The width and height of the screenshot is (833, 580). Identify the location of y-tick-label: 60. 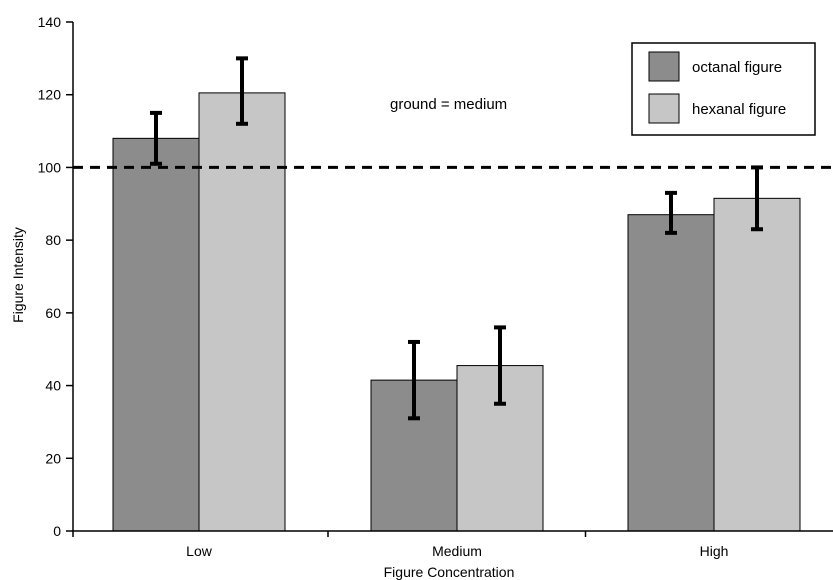
(53, 313).